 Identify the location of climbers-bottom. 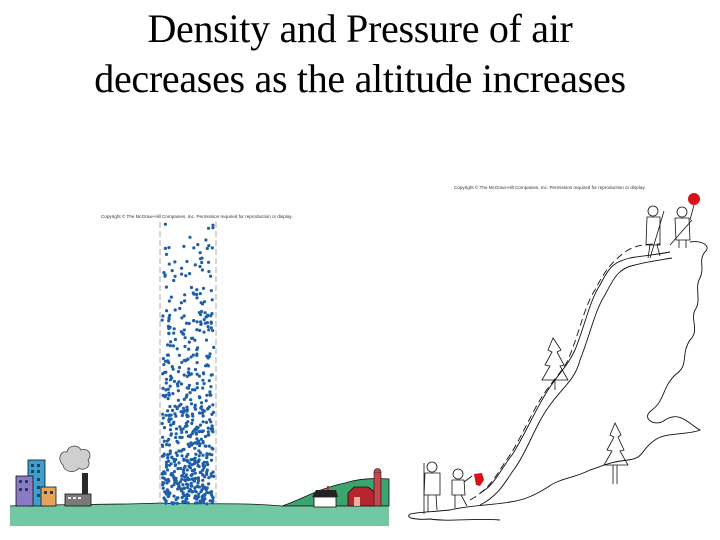
(448, 487).